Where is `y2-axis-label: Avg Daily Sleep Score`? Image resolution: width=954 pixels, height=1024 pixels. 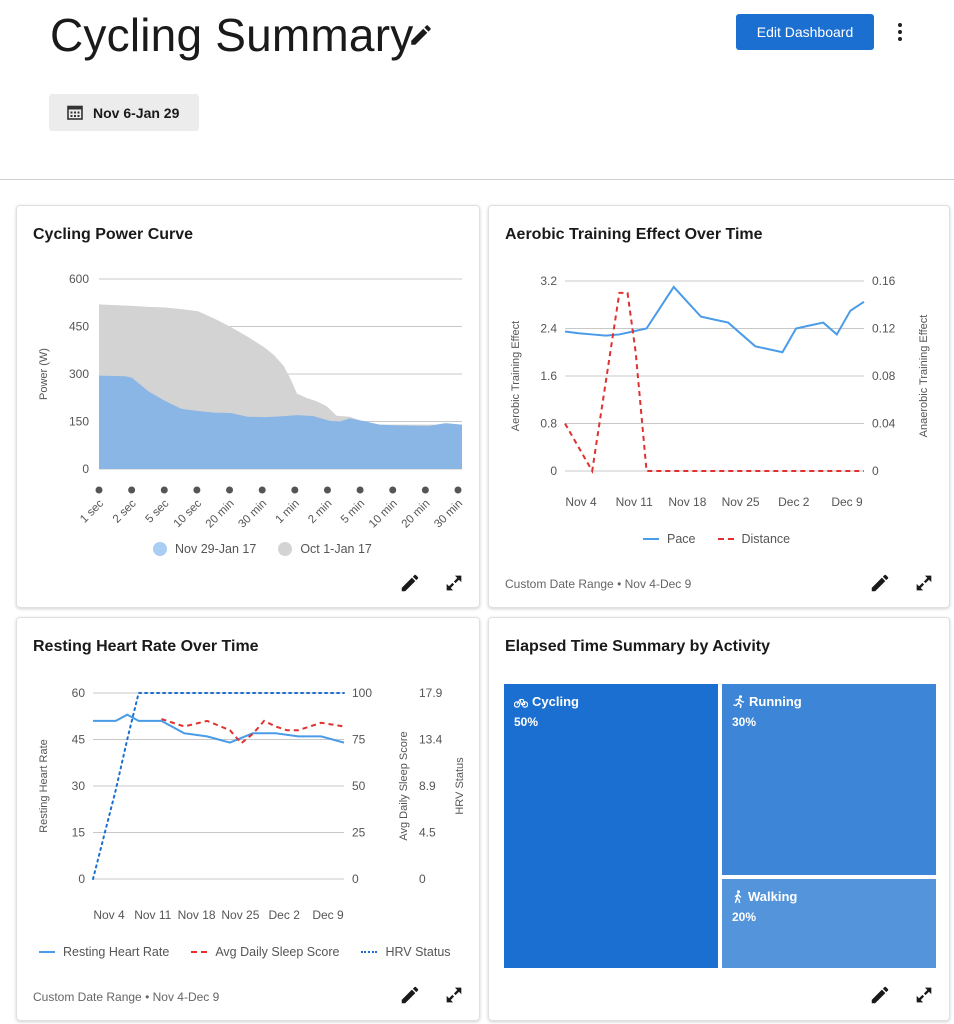
y2-axis-label: Avg Daily Sleep Score is located at coordinates (404, 785).